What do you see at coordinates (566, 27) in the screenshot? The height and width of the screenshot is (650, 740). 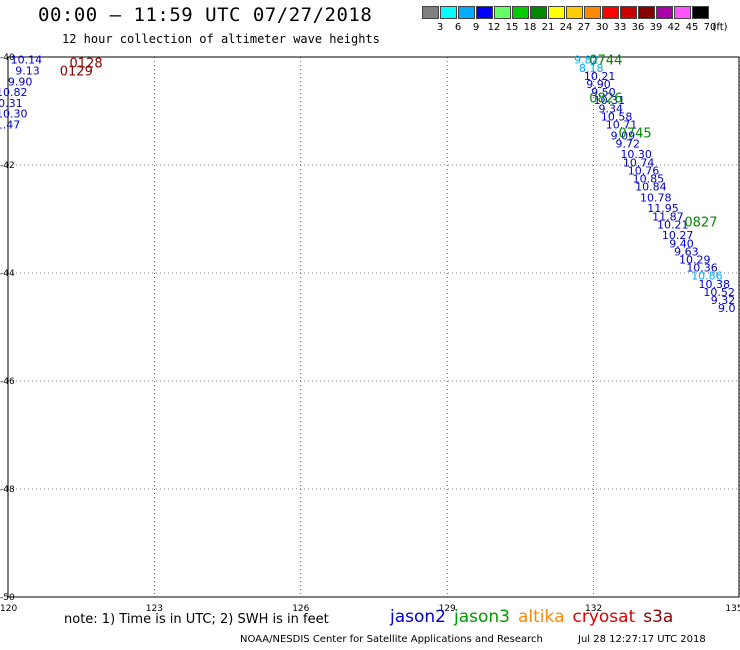 I see `legend-tick-label: 24` at bounding box center [566, 27].